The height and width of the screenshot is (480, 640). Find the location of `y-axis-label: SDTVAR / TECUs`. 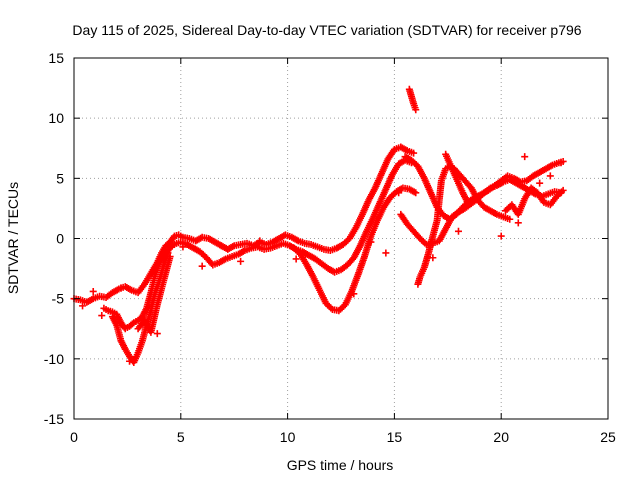

y-axis-label: SDTVAR / TECUs is located at coordinates (13, 238).